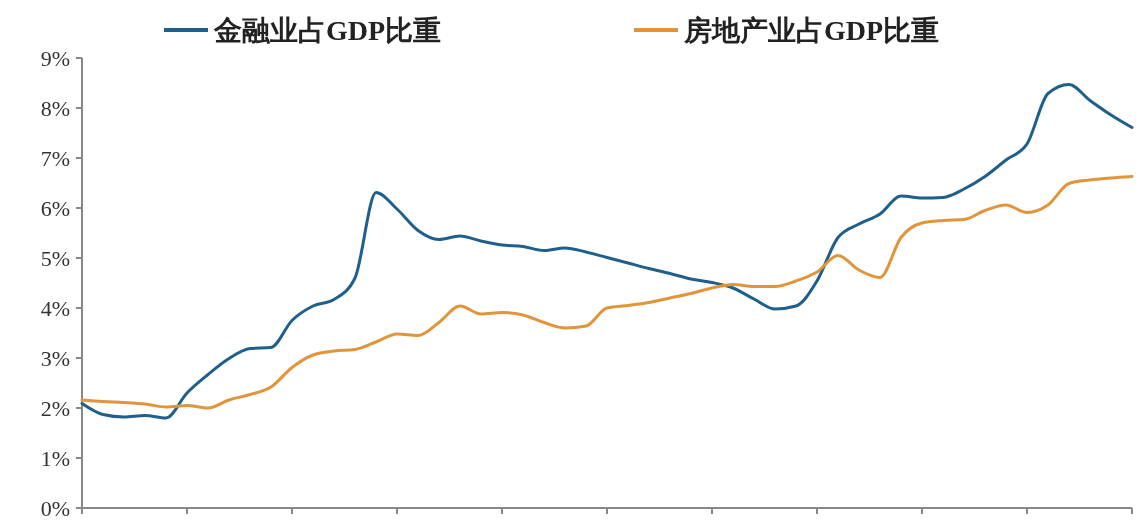  I want to click on y-tick-label: 3%, so click(55, 358).